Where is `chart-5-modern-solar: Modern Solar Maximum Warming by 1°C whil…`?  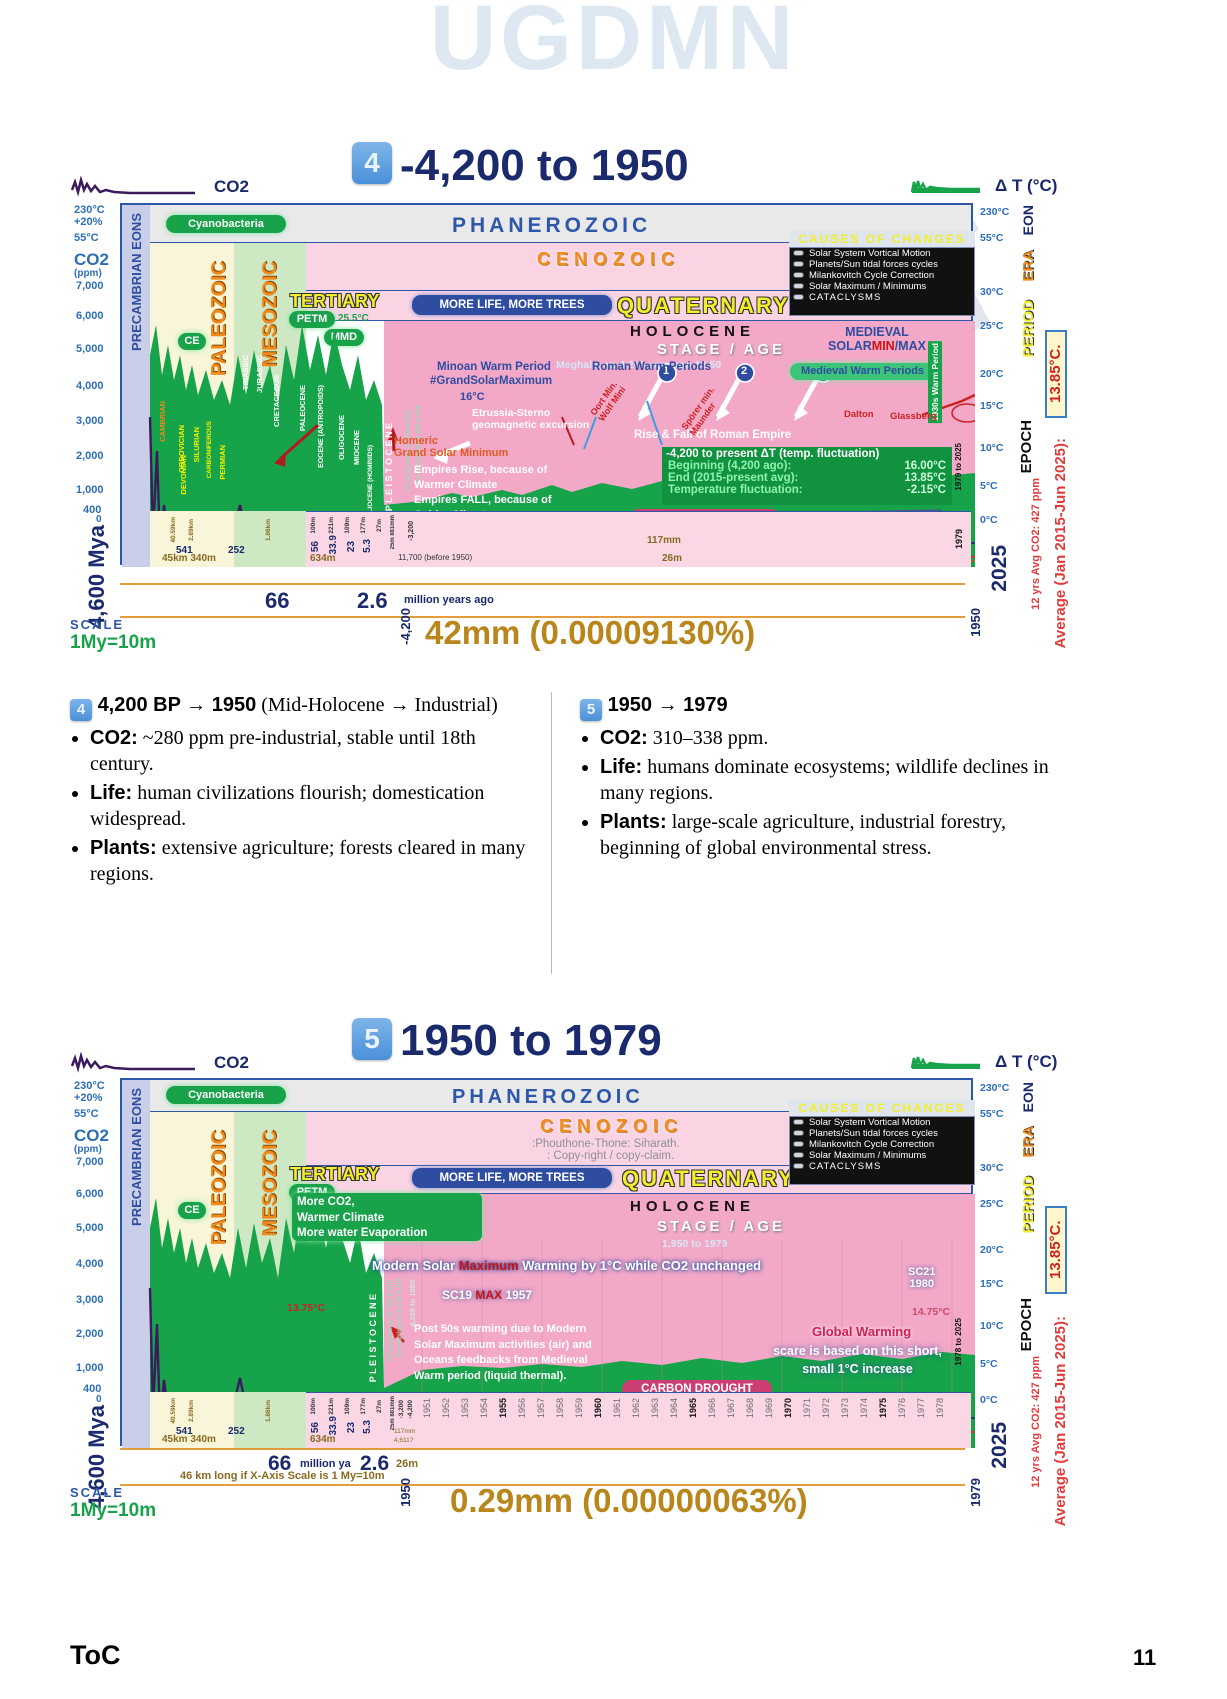 chart-5-modern-solar: Modern Solar Maximum Warming by 1°C whil… is located at coordinates (567, 1265).